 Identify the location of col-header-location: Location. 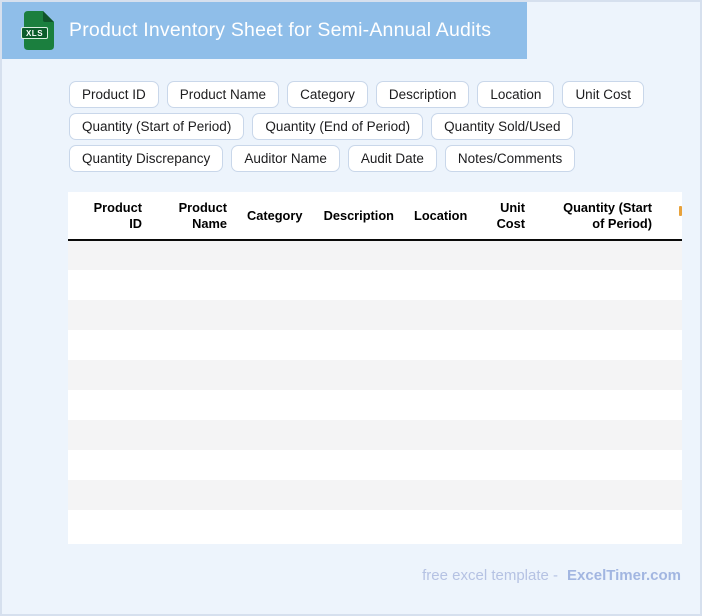
(440, 216).